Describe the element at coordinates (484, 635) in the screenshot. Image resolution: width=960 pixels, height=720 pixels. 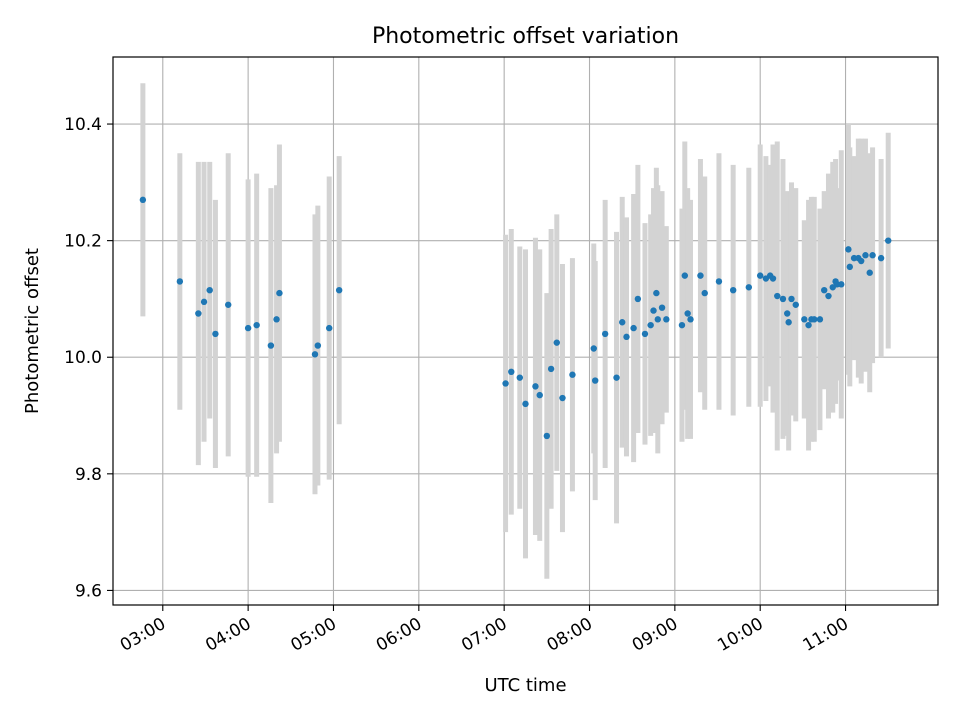
I see `x-tick-label: 07:00` at that location.